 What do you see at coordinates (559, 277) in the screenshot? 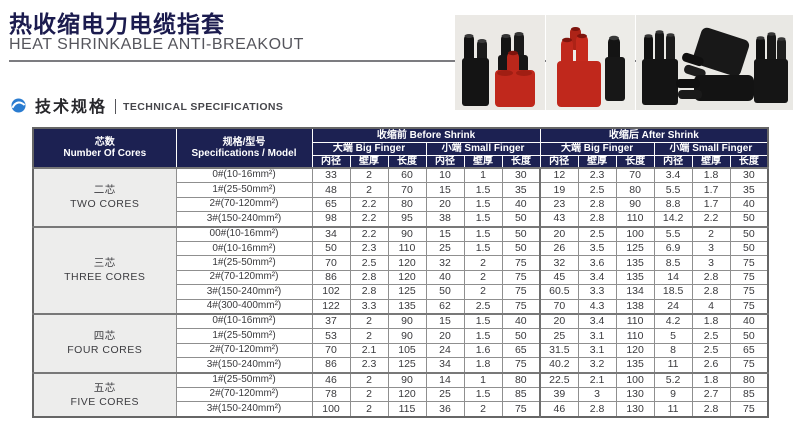
I see `value-cell: 45` at bounding box center [559, 277].